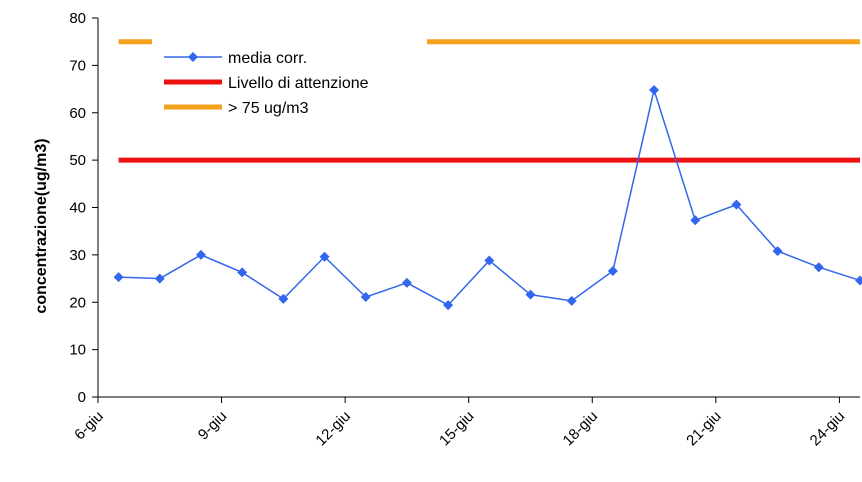  I want to click on legend-label-2: > 75 ug/m3, so click(268, 108).